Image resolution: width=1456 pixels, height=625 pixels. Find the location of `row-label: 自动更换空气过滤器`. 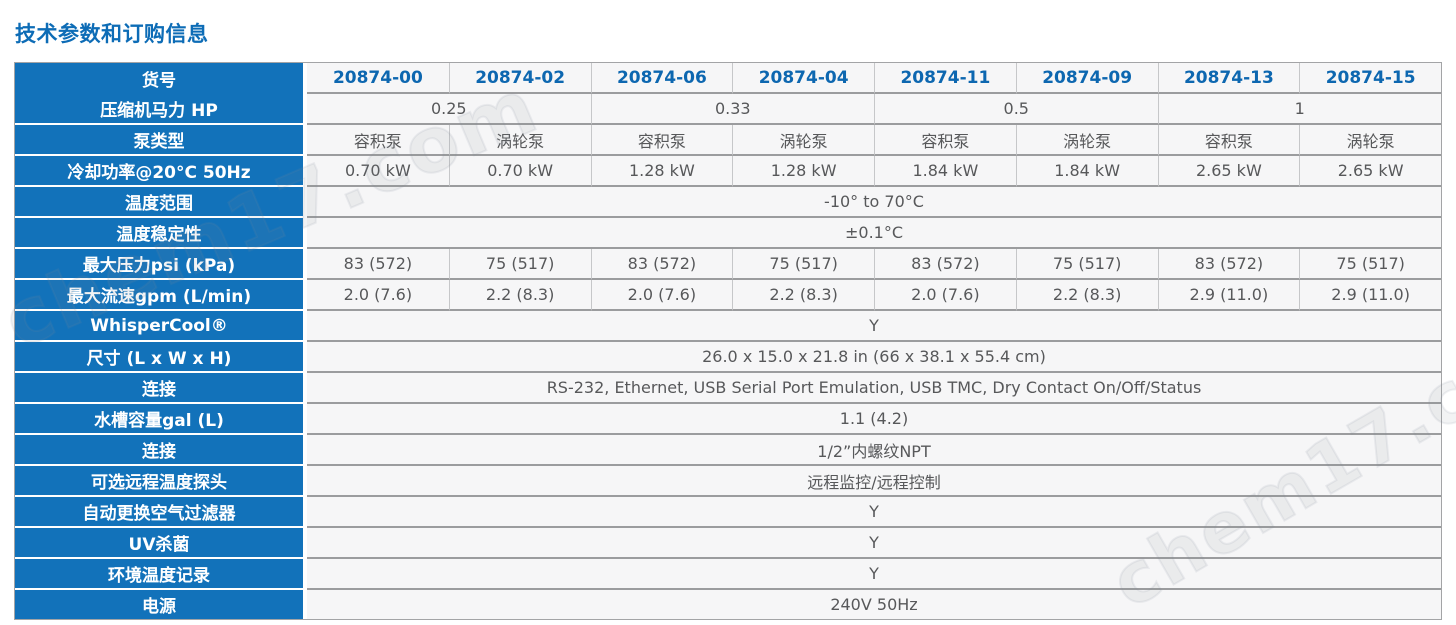

row-label: 自动更换空气过滤器 is located at coordinates (161, 512).